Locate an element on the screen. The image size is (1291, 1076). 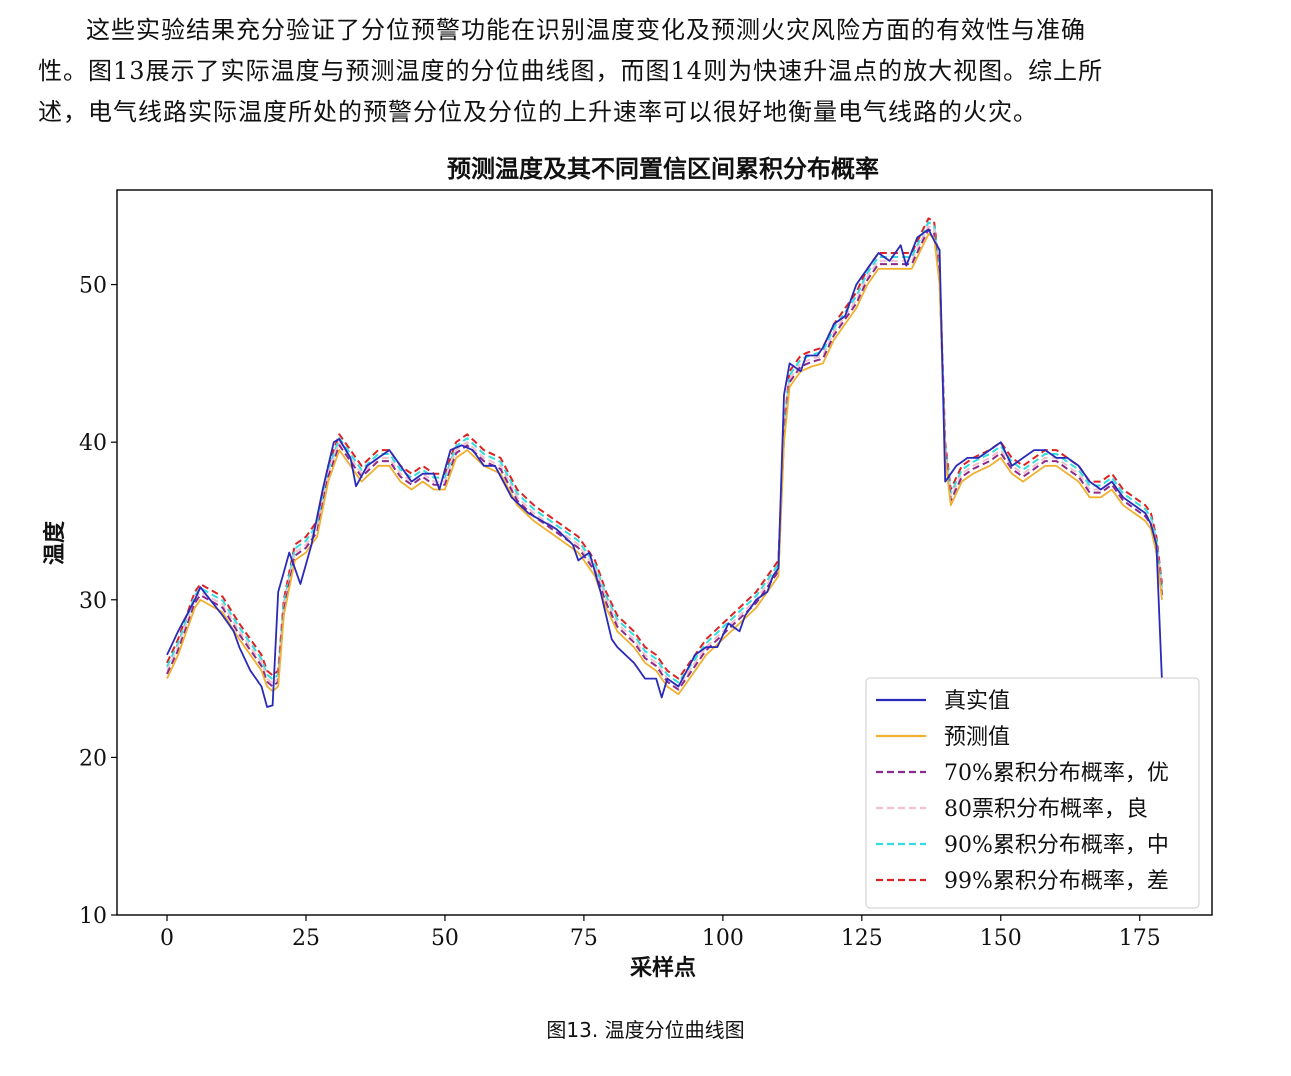
y-axis-label: 温度 is located at coordinates (55, 542).